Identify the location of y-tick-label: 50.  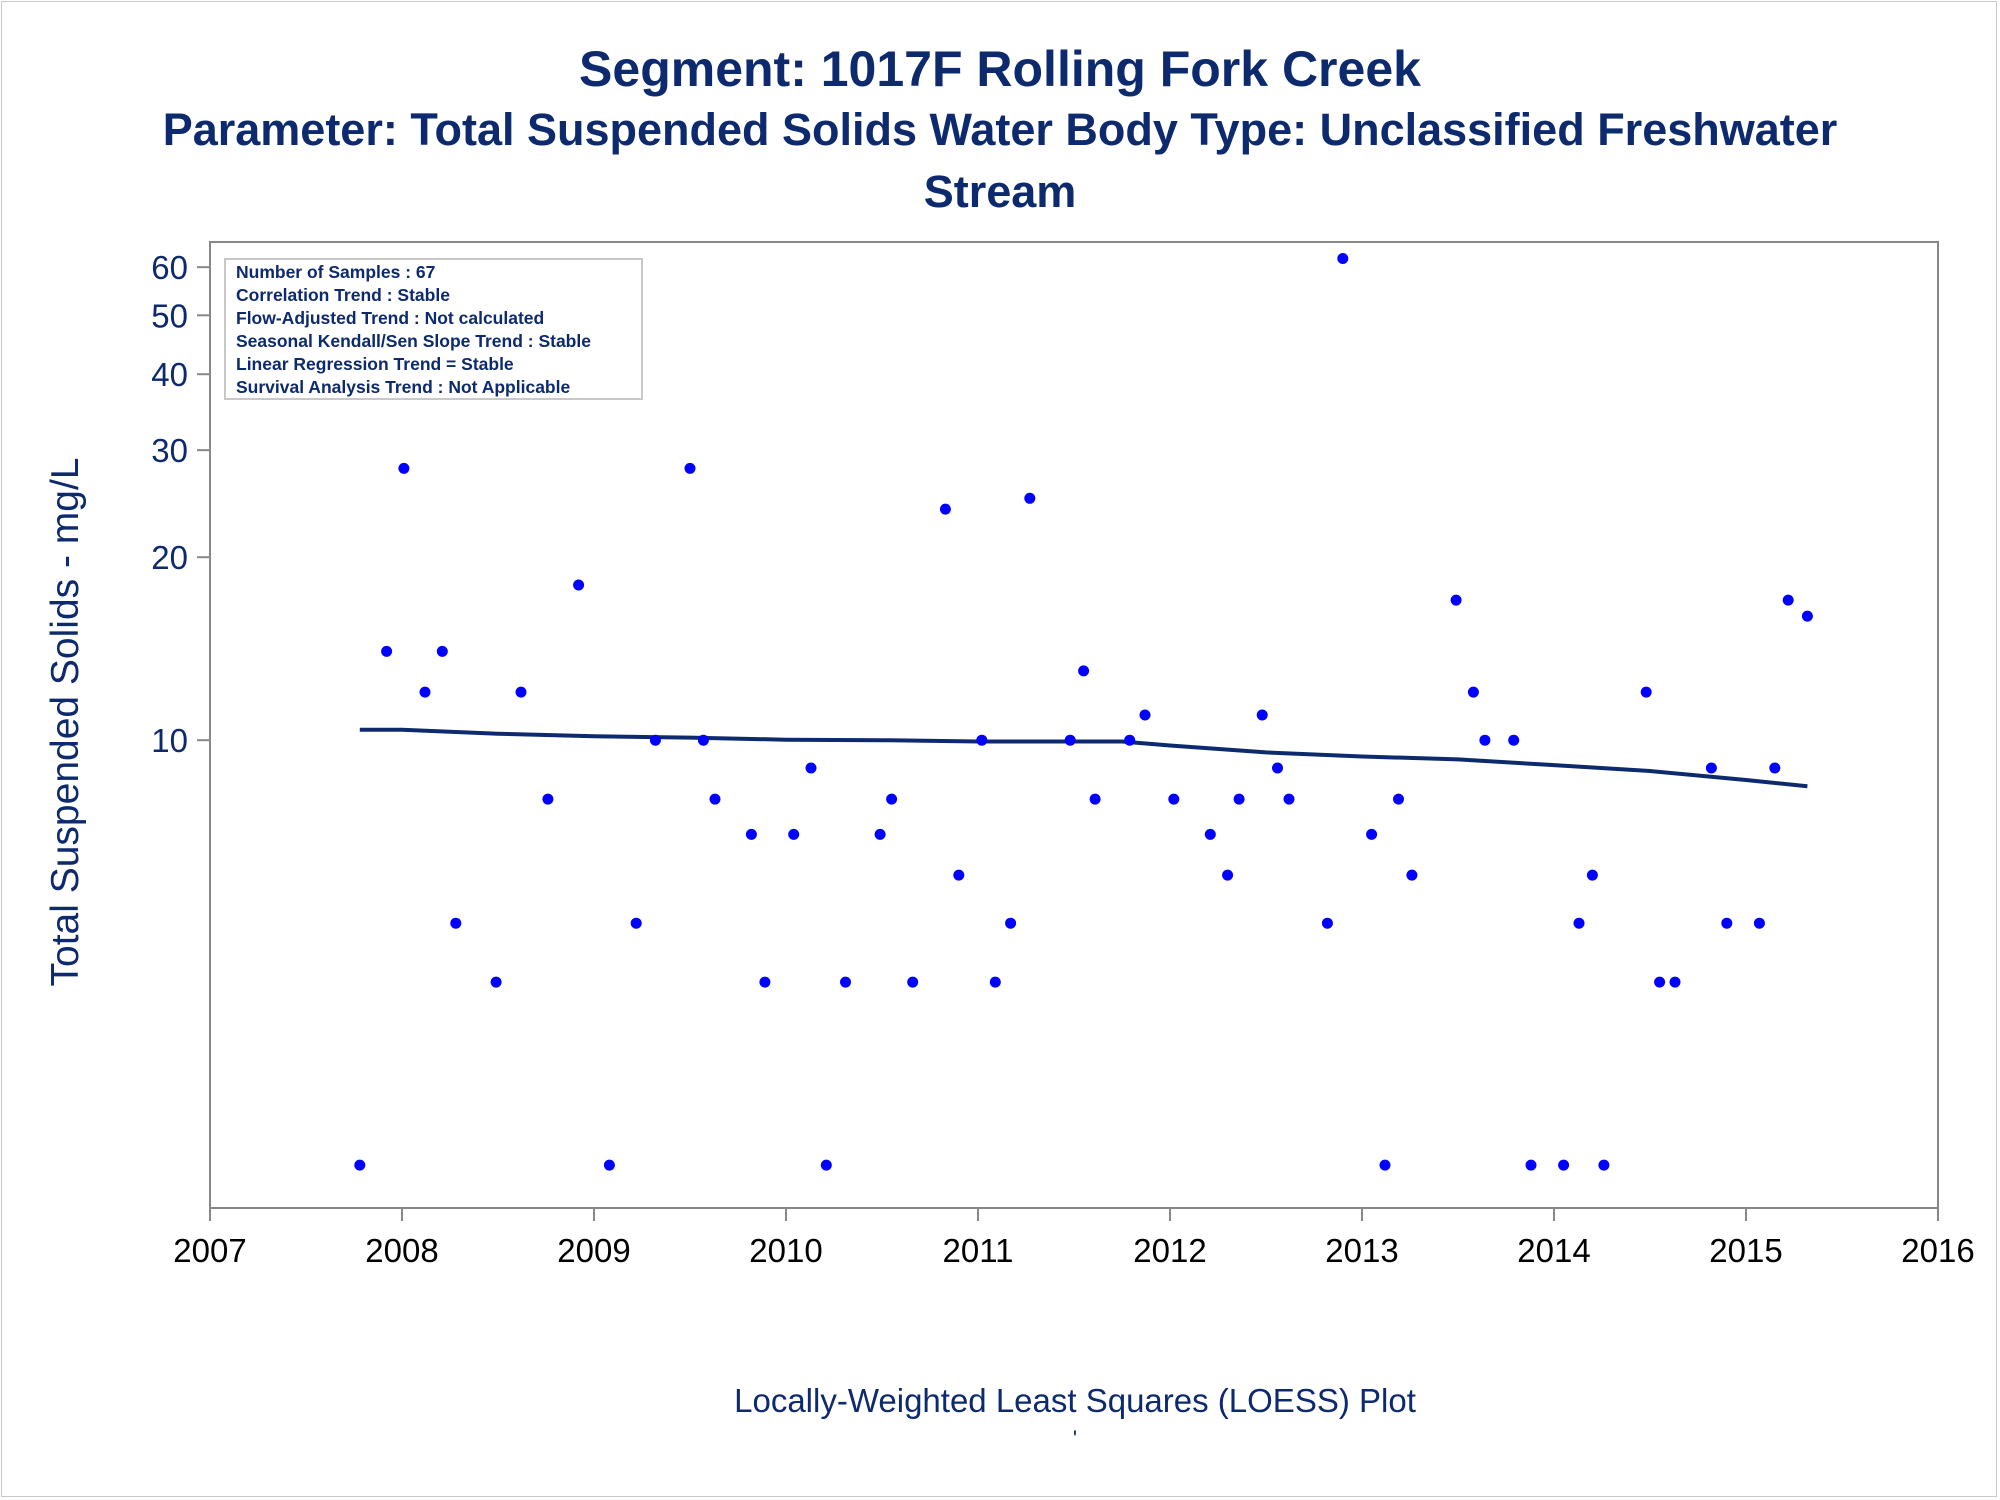
(169, 315).